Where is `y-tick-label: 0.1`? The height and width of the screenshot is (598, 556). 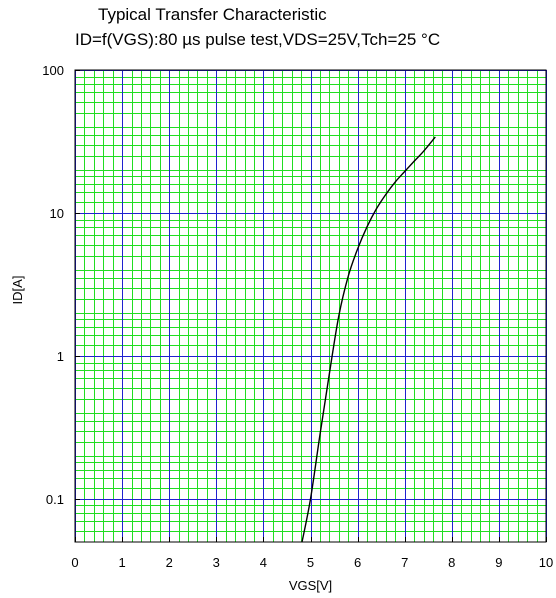
y-tick-label: 0.1 is located at coordinates (55, 499).